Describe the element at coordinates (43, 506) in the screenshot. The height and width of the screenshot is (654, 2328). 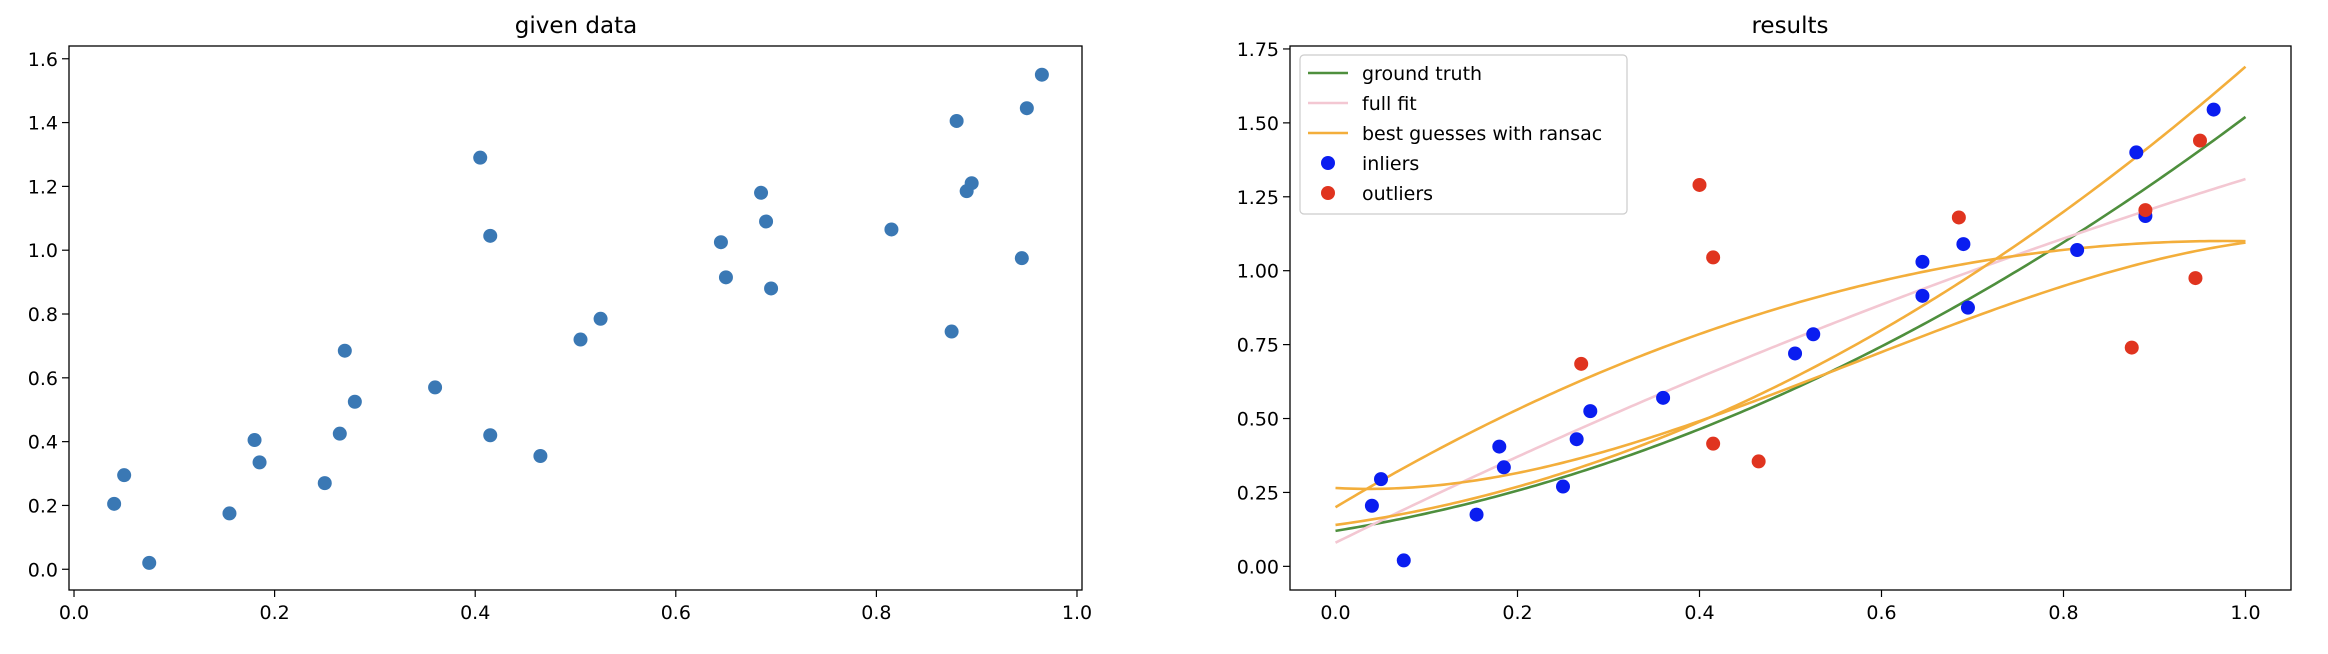
I see `y-tick-label: 0.2` at that location.